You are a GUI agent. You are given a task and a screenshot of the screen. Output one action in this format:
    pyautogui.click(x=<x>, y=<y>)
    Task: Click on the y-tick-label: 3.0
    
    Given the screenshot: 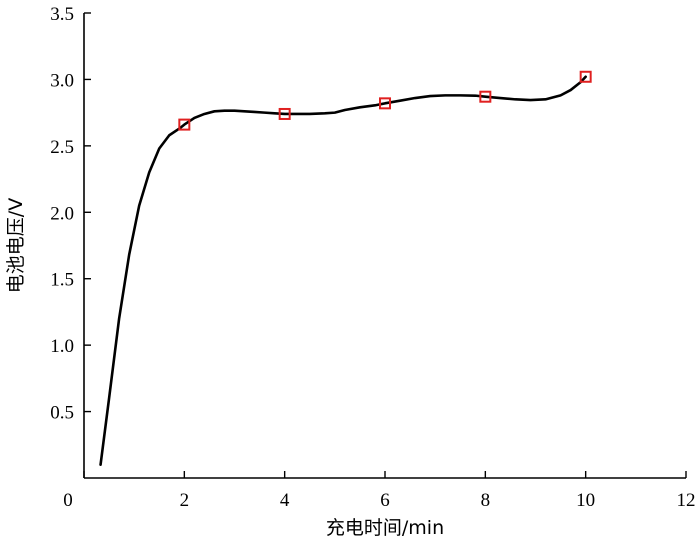 What is the action you would take?
    pyautogui.click(x=62, y=80)
    